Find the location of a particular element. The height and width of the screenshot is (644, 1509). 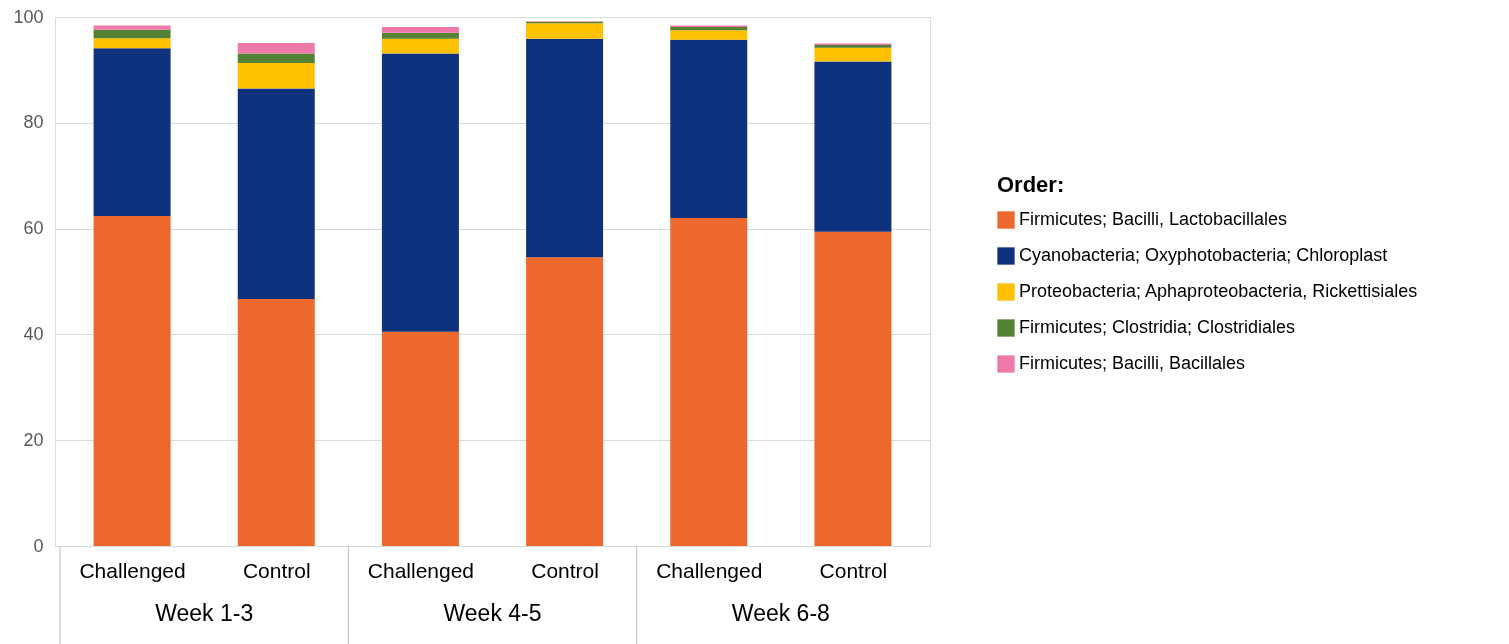

y-tick-label: 100 is located at coordinates (28, 16).